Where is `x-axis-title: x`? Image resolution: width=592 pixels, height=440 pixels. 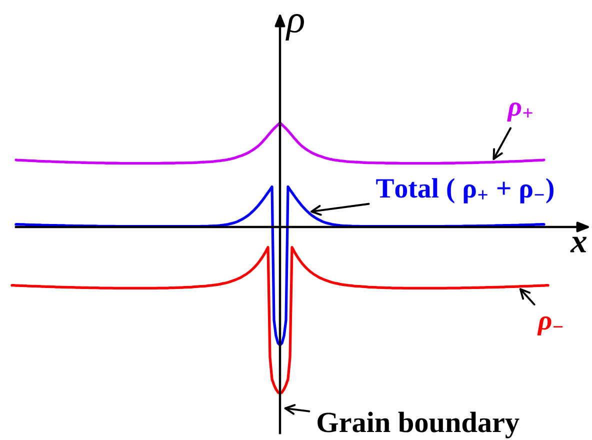
x-axis-title: x is located at coordinates (578, 244).